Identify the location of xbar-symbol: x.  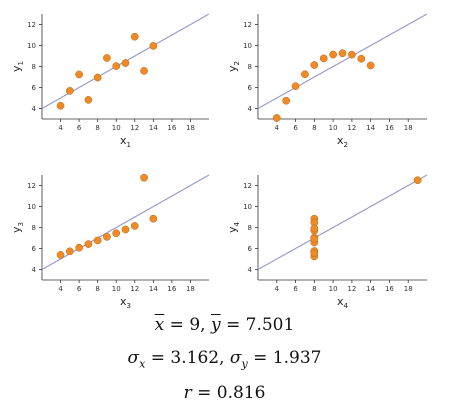
(159, 325).